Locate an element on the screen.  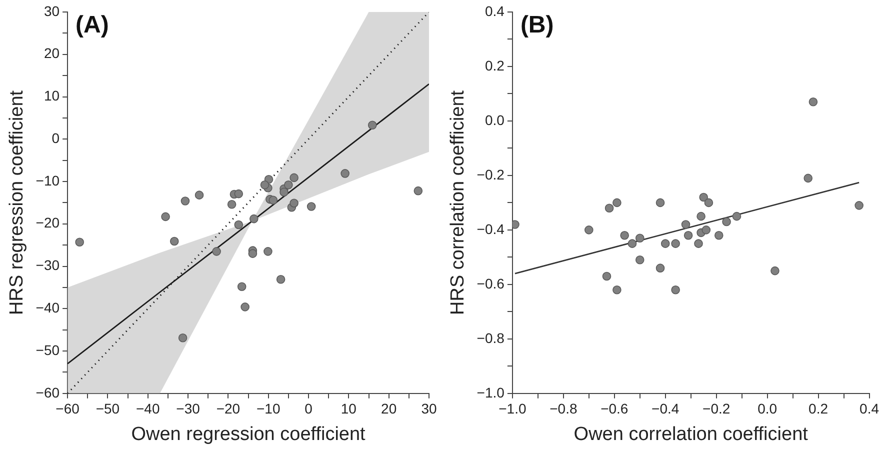
x-tick-label: −20 is located at coordinates (228, 408).